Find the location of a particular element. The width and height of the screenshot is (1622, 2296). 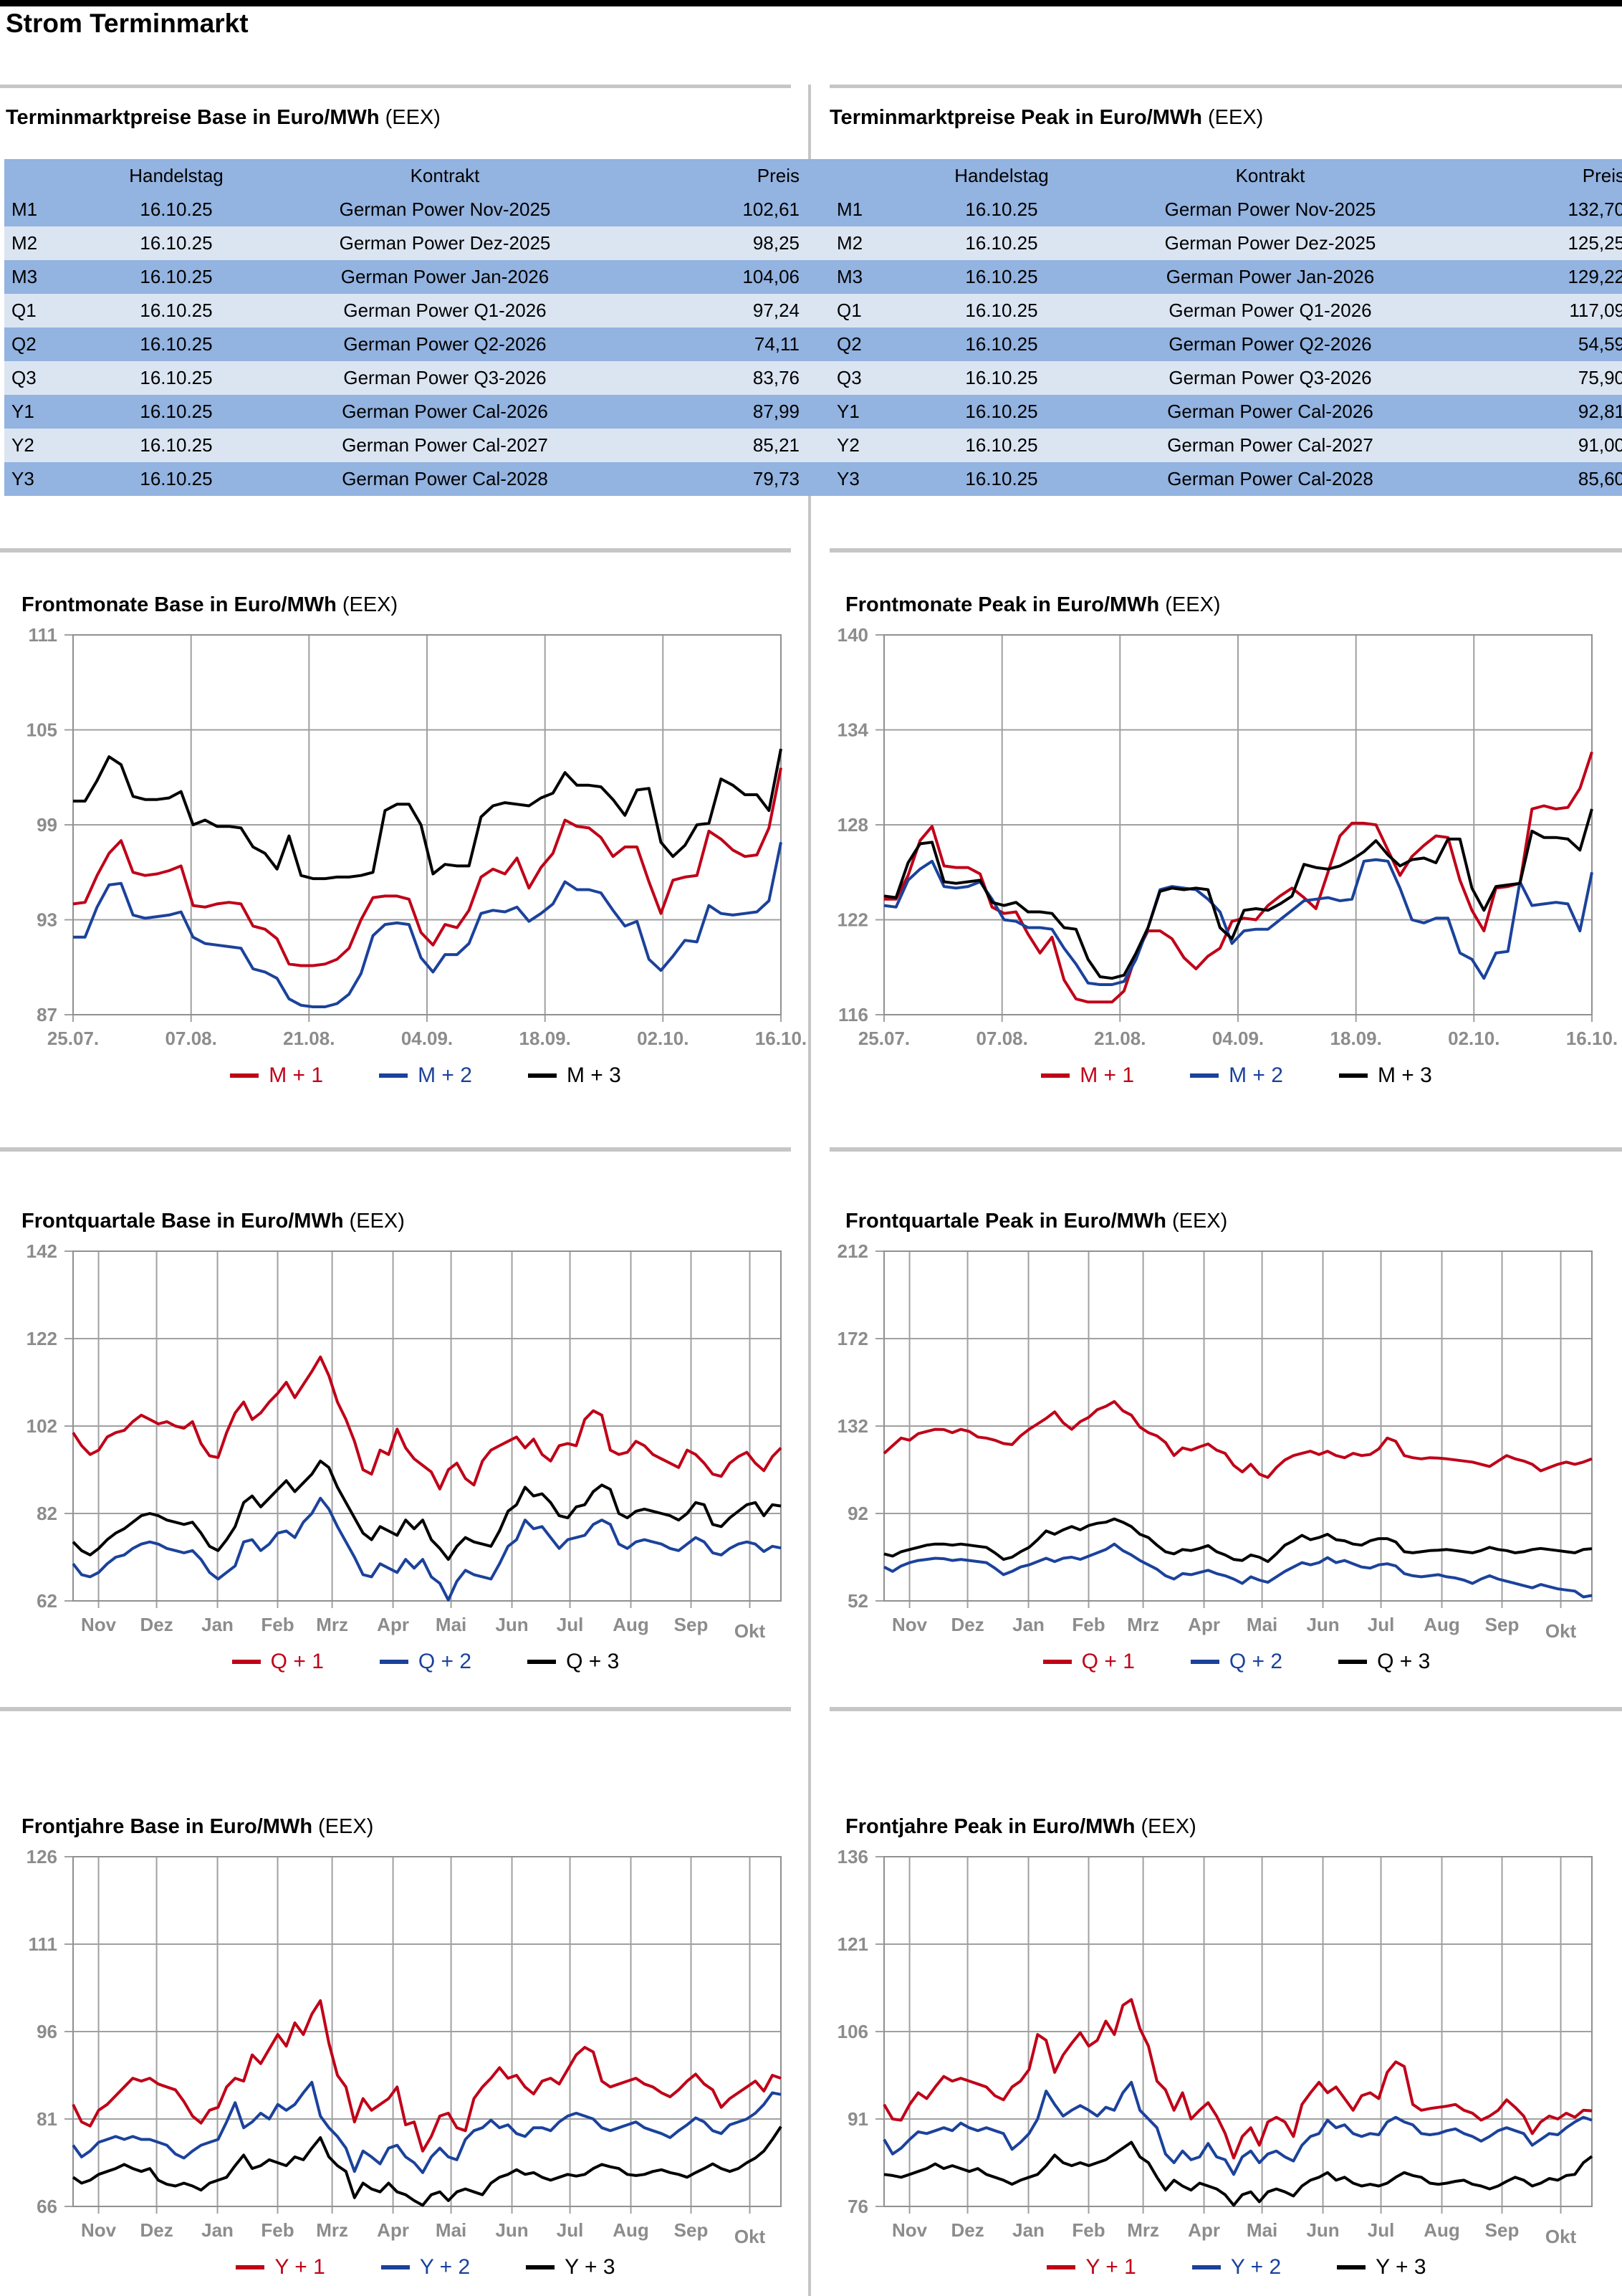

price-value: 125,25 is located at coordinates (1595, 243).